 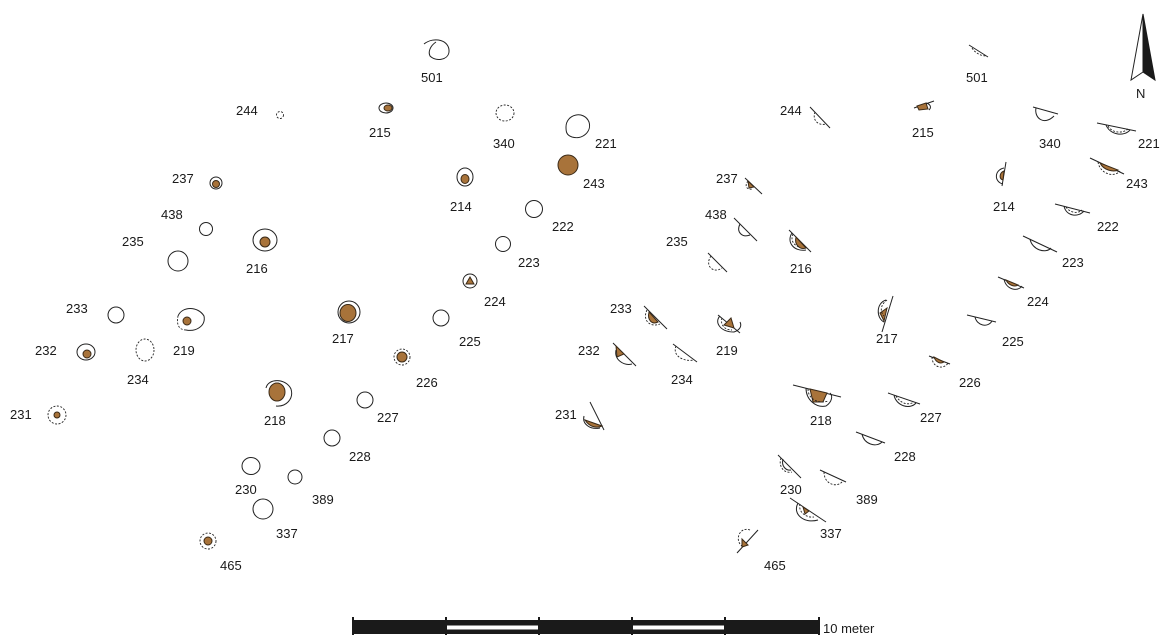 I want to click on label-226: 226, so click(x=427, y=382).